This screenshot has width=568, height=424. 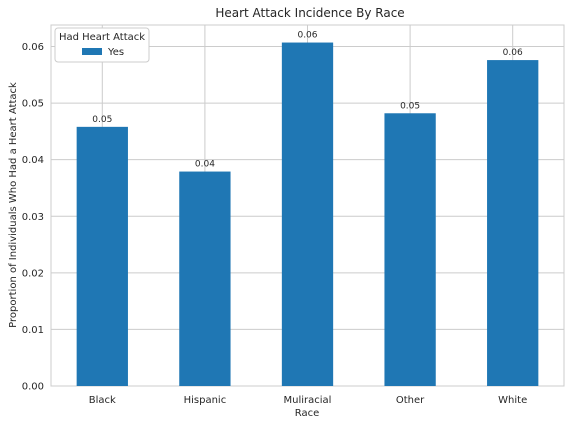 I want to click on x-tick-label: Hispanic, so click(x=205, y=400).